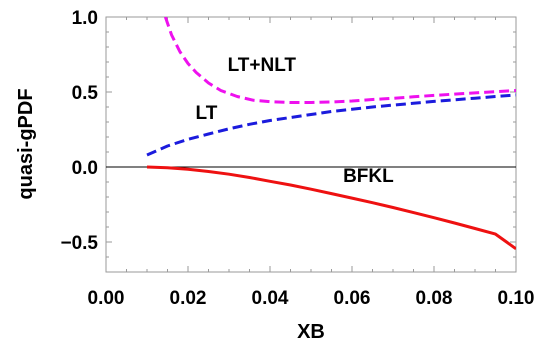 This screenshot has height=347, width=538. Describe the element at coordinates (85, 93) in the screenshot. I see `y-tick-label: 0.5` at that location.